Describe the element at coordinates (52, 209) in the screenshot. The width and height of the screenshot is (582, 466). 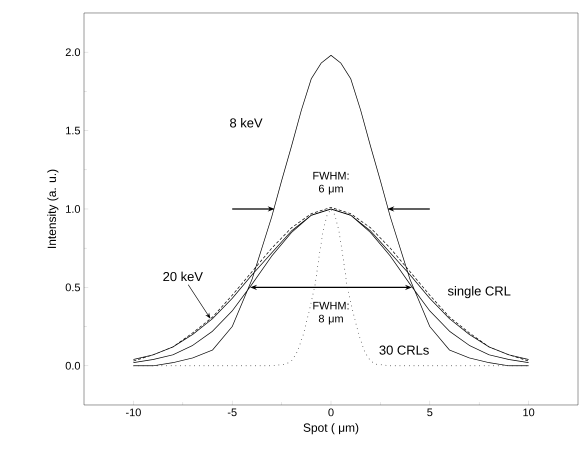
I see `y-axis-title: Intensity (a. u.)` at that location.